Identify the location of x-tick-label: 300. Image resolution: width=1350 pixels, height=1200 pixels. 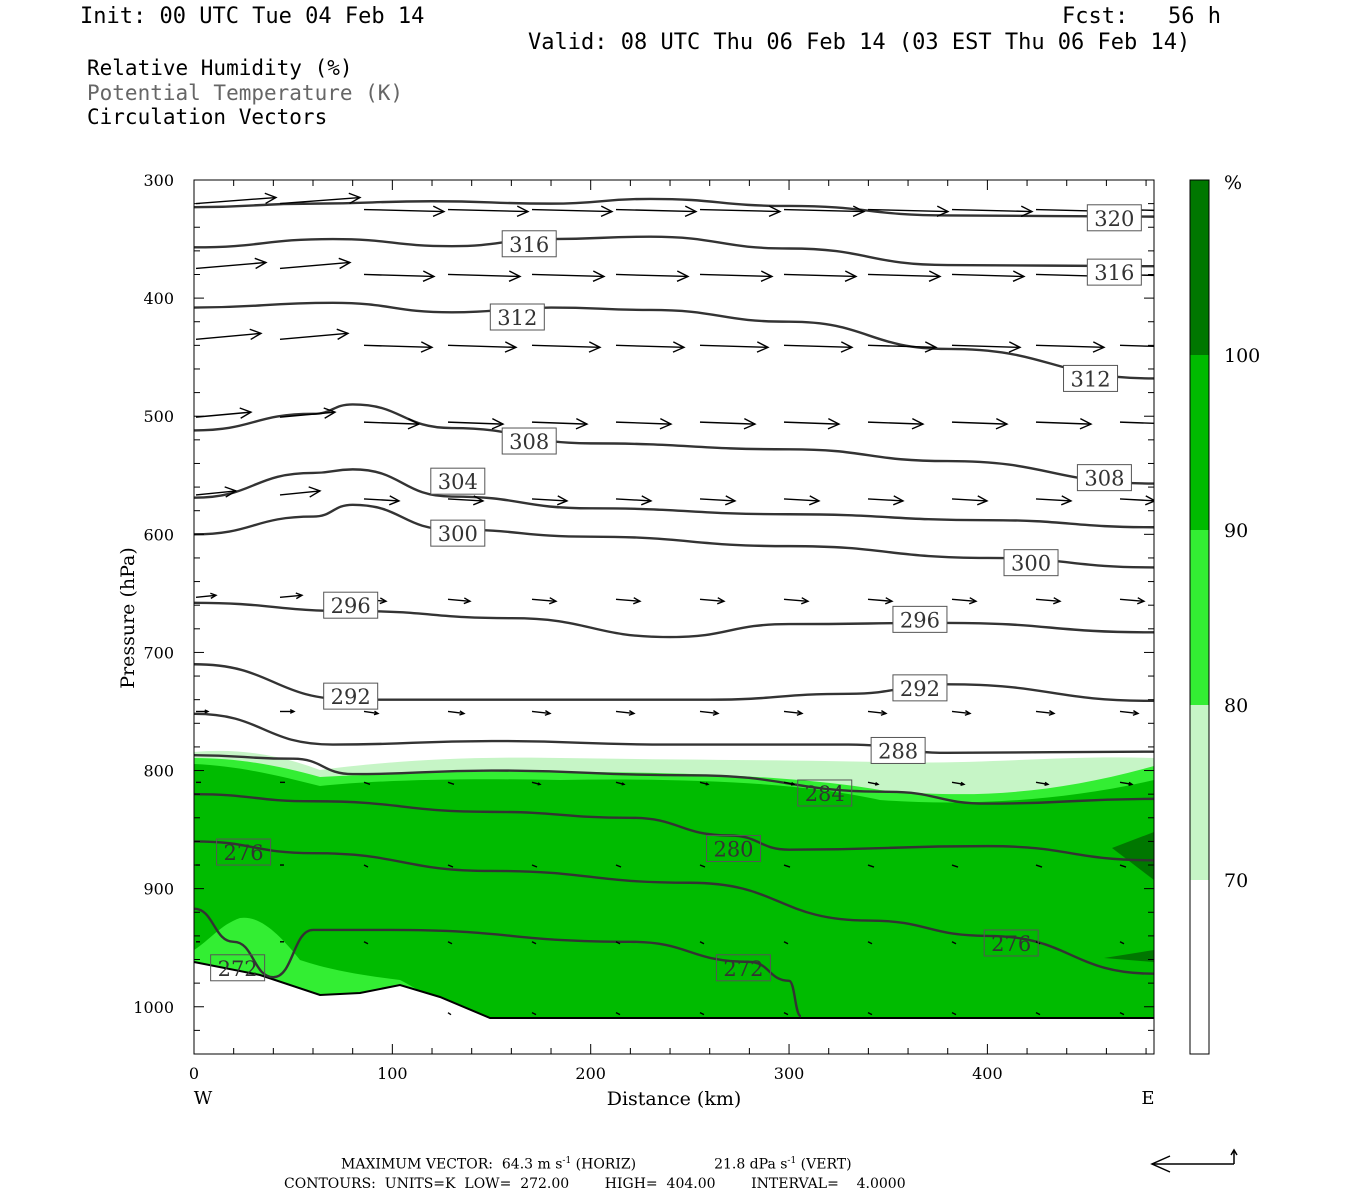
(789, 1073).